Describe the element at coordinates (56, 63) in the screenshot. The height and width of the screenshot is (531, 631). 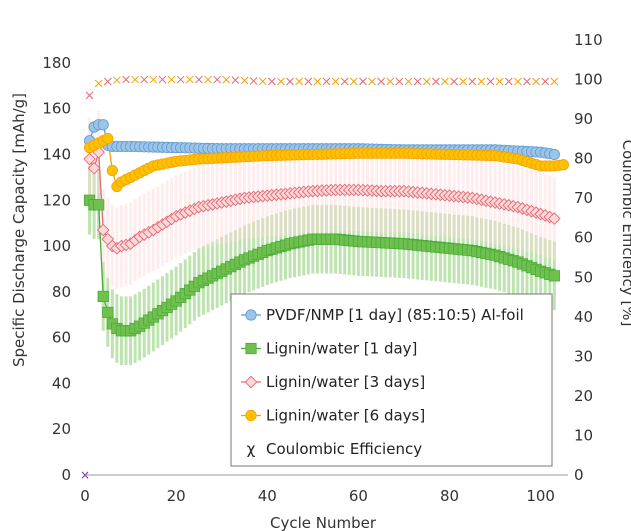
I see `y-tick-label: 180` at that location.